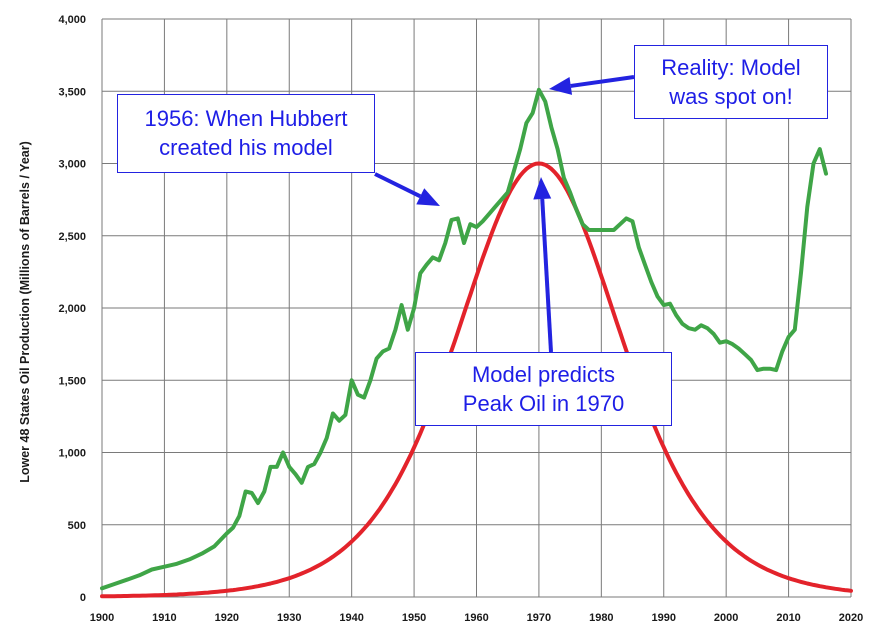 The width and height of the screenshot is (875, 634). What do you see at coordinates (72, 381) in the screenshot?
I see `y-tick-label: 1,500` at bounding box center [72, 381].